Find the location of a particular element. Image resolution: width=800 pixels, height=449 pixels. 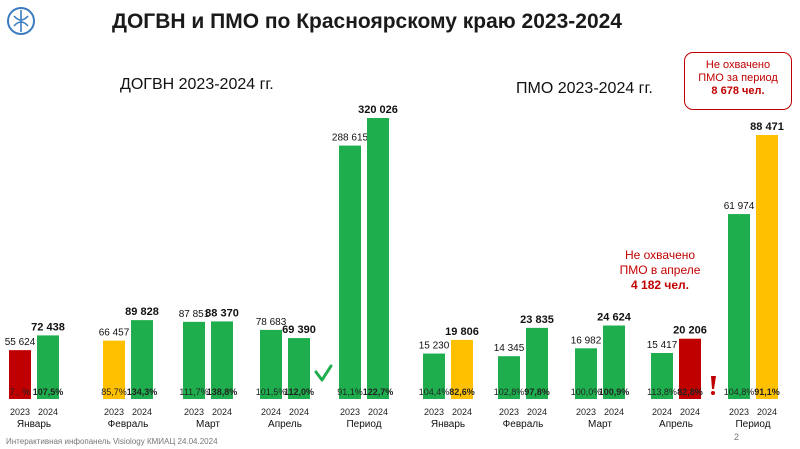

bar-percent-label: 101,5% is located at coordinates (271, 392).